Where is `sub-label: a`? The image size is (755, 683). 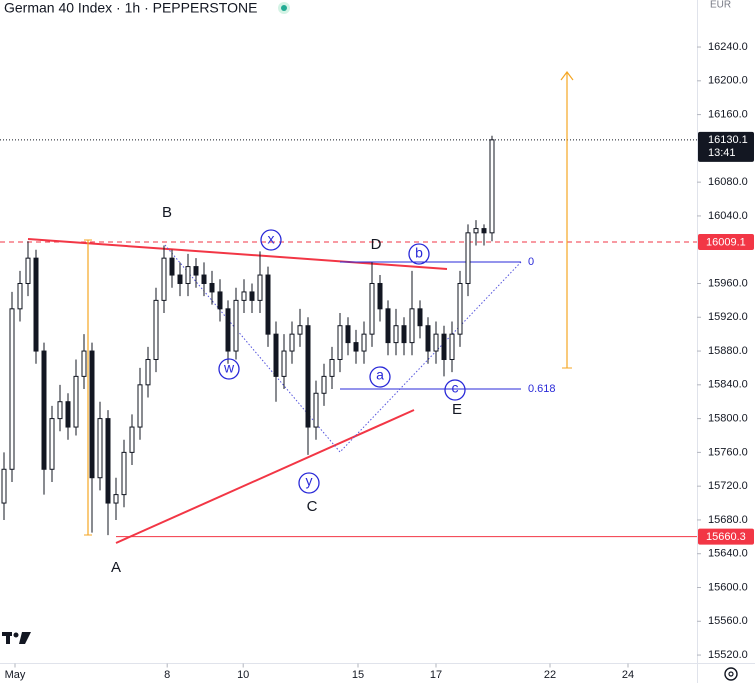 sub-label: a is located at coordinates (380, 375).